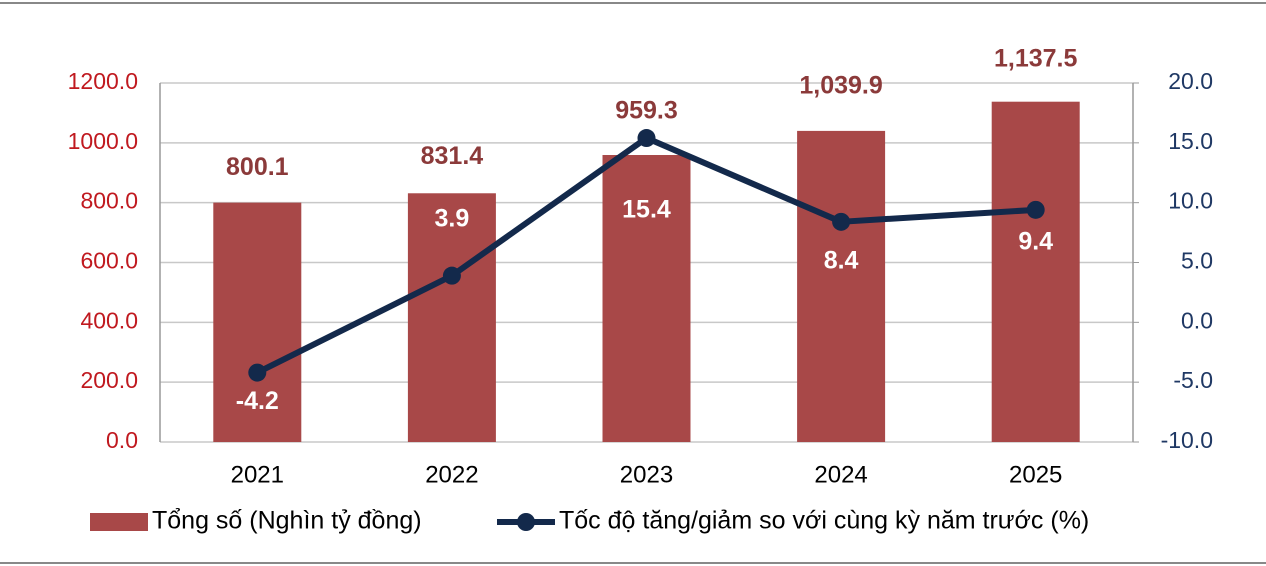 This screenshot has width=1266, height=566. What do you see at coordinates (1197, 320) in the screenshot?
I see `y2-tick-label: 0.0` at bounding box center [1197, 320].